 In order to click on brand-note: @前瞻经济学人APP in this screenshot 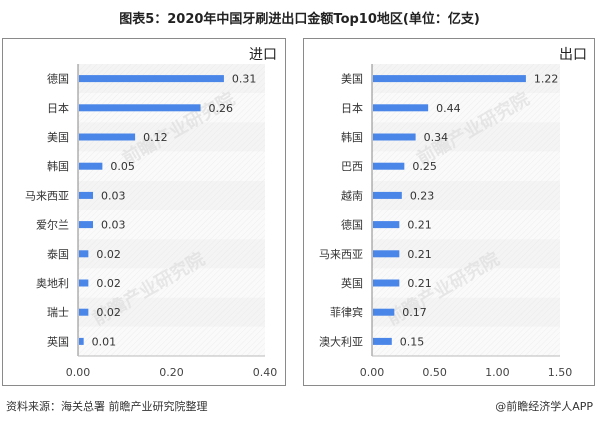, I will do `click(544, 406)`.